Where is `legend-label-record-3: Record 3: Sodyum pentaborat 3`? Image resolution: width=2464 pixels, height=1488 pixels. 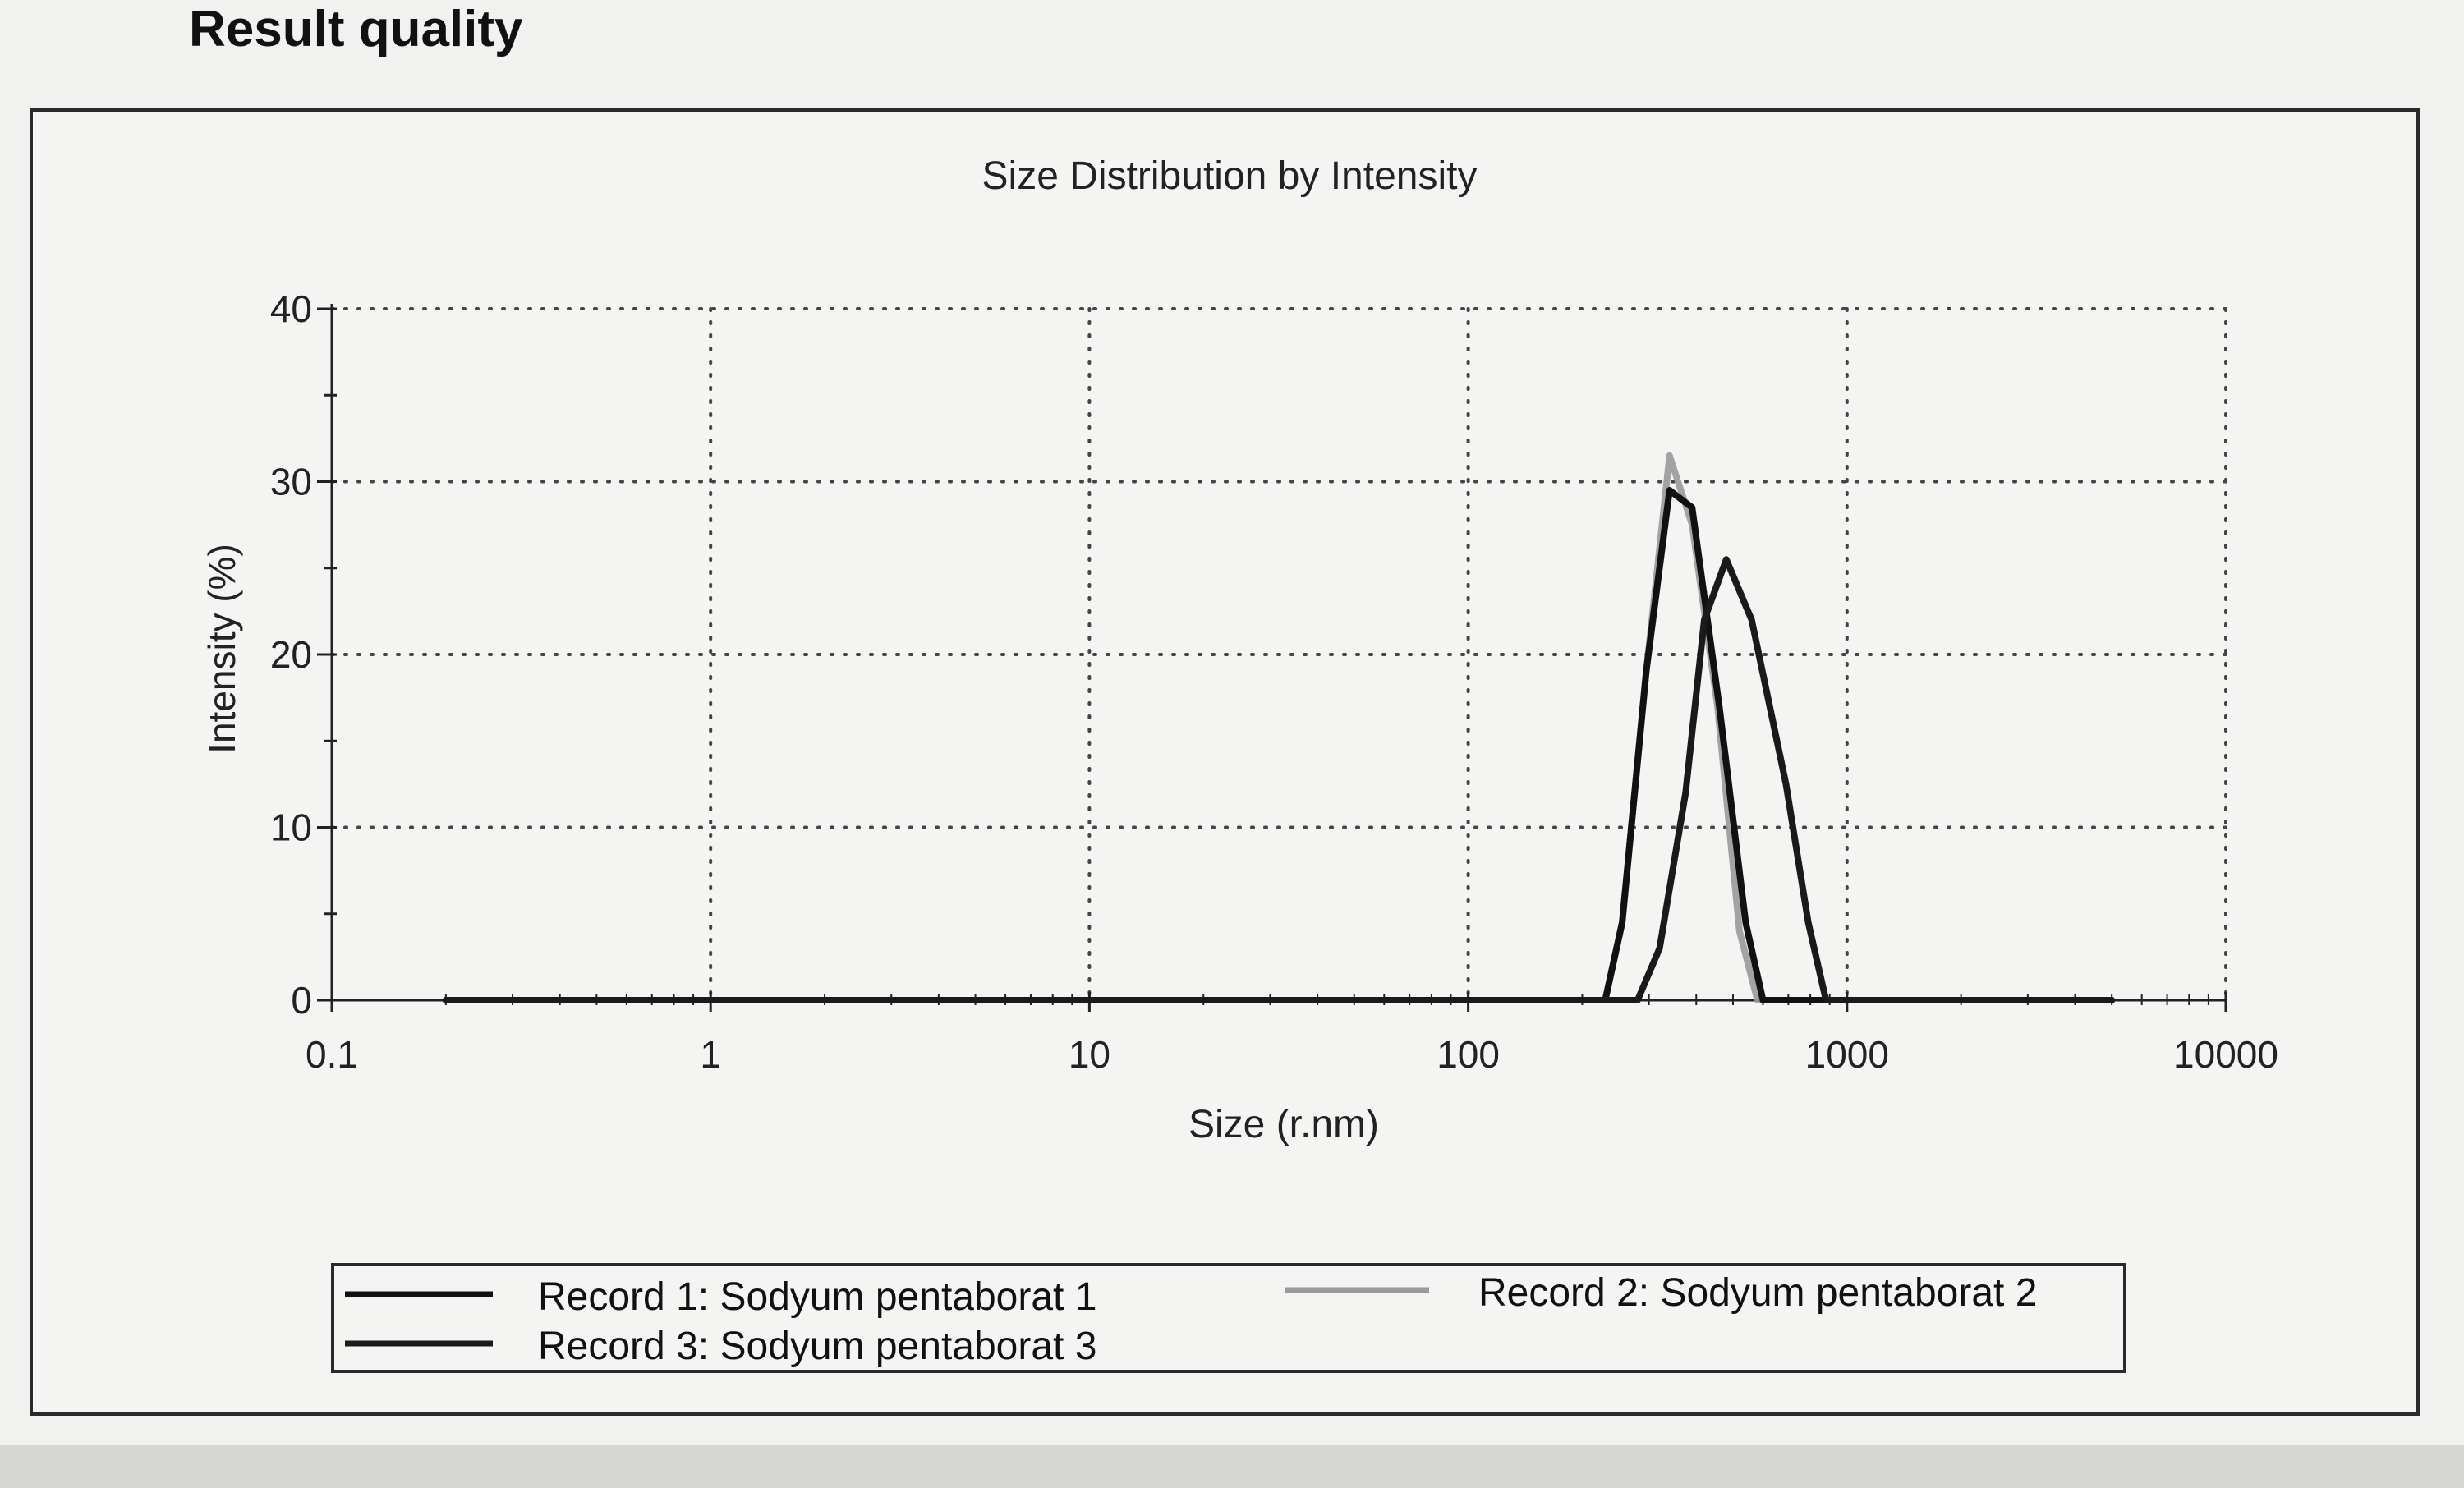
legend-label-record-3: Record 3: Sodyum pentaborat 3 is located at coordinates (817, 1346).